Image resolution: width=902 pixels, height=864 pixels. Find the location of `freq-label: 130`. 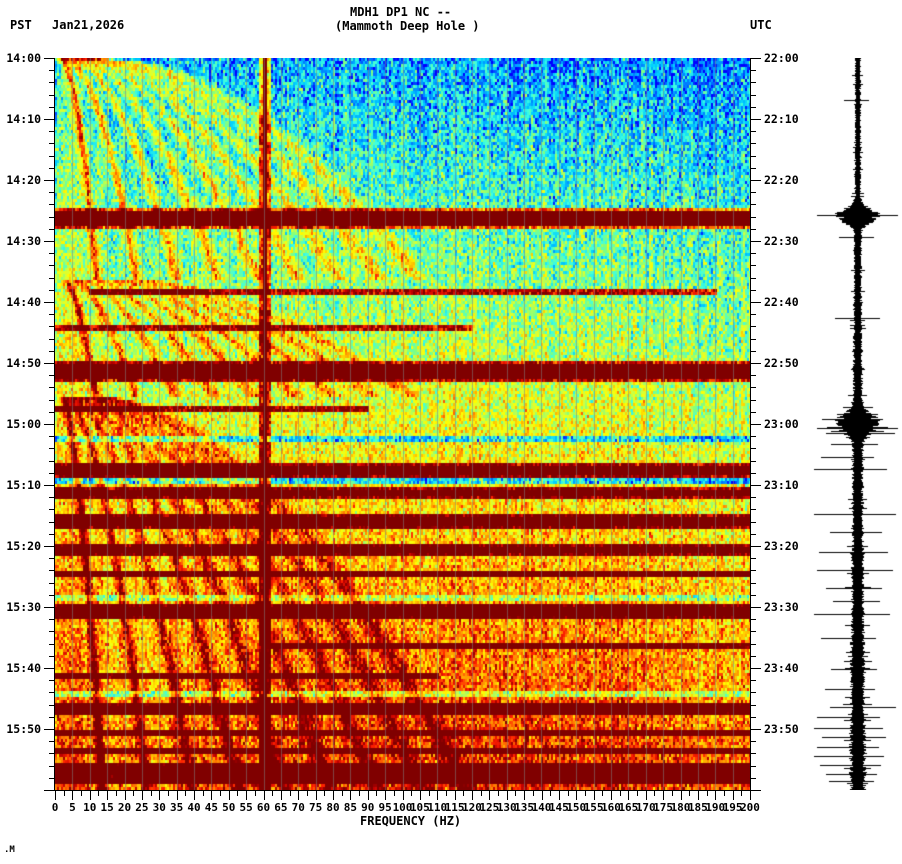

freq-label: 130 is located at coordinates (506, 807).